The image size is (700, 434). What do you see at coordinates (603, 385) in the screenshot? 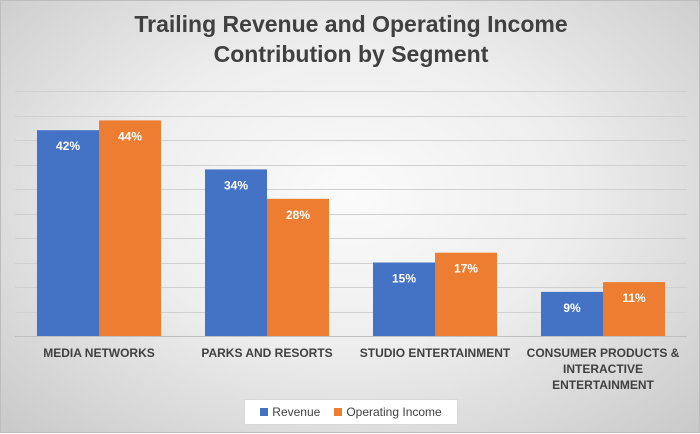
I see `category-label: ENTERTAINMENT` at bounding box center [603, 385].